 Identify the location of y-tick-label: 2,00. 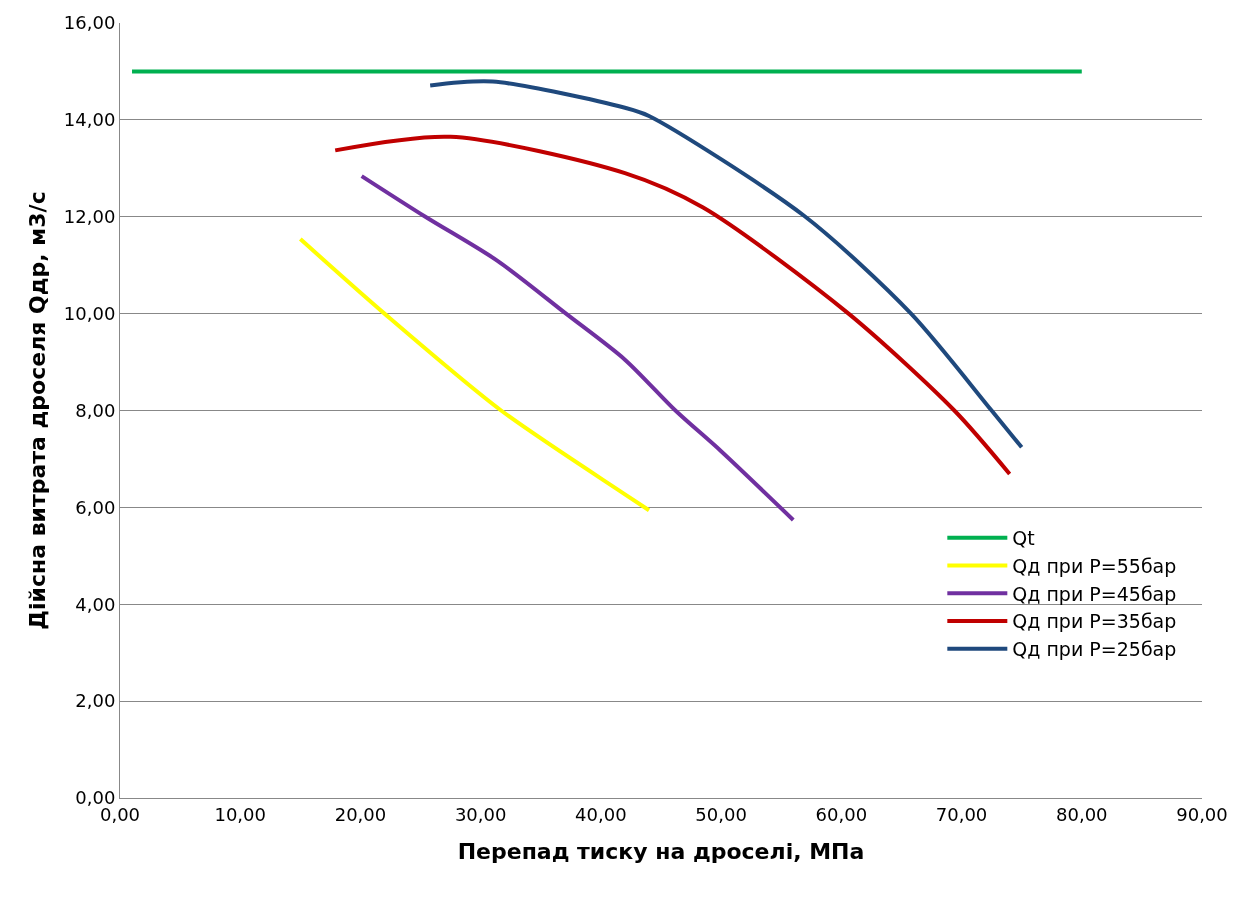
(95, 701).